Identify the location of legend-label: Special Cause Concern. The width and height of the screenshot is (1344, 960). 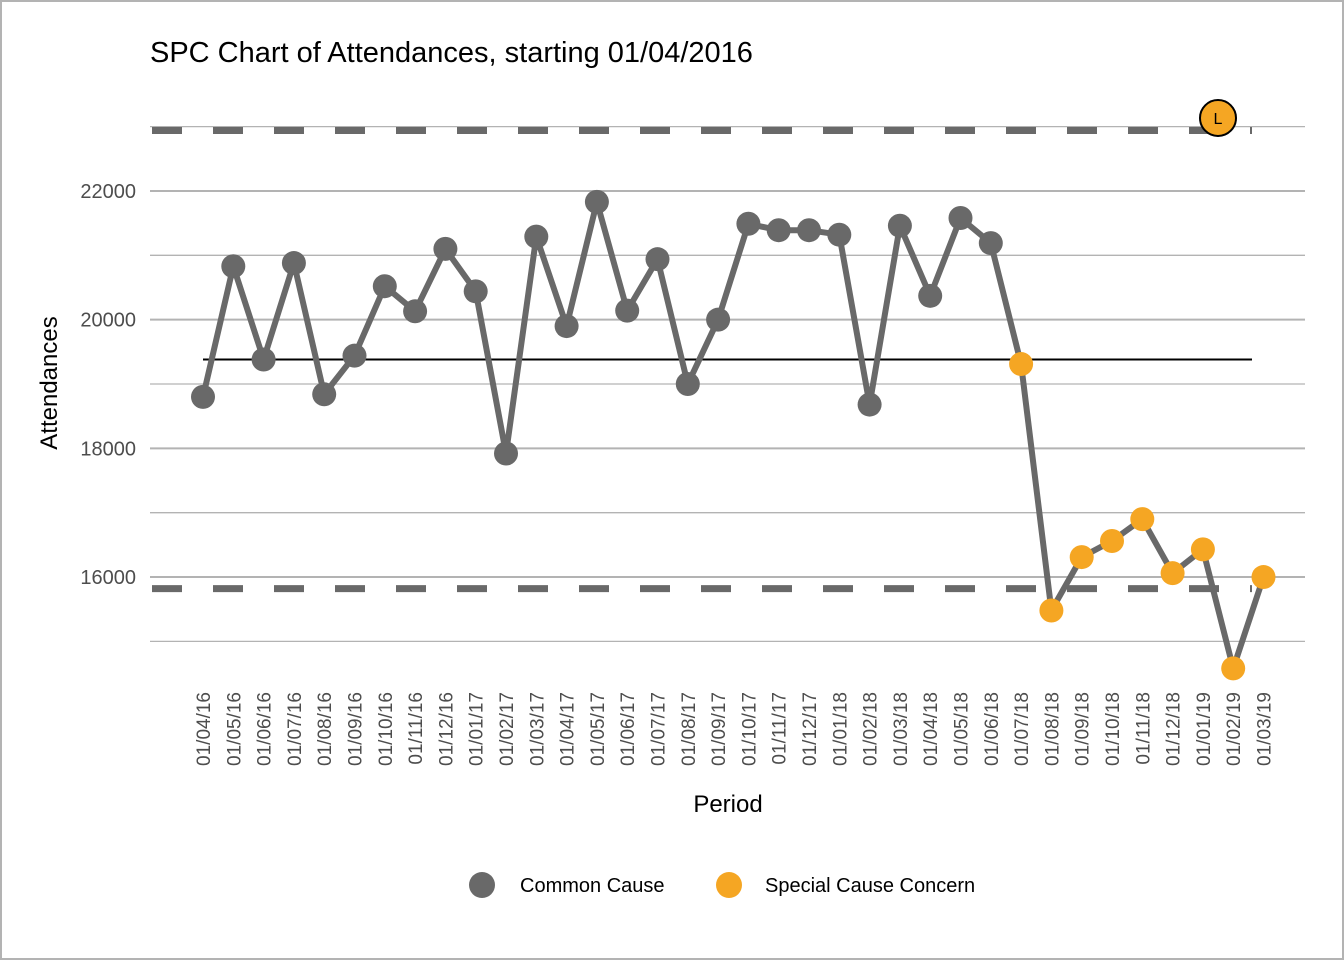
(870, 886).